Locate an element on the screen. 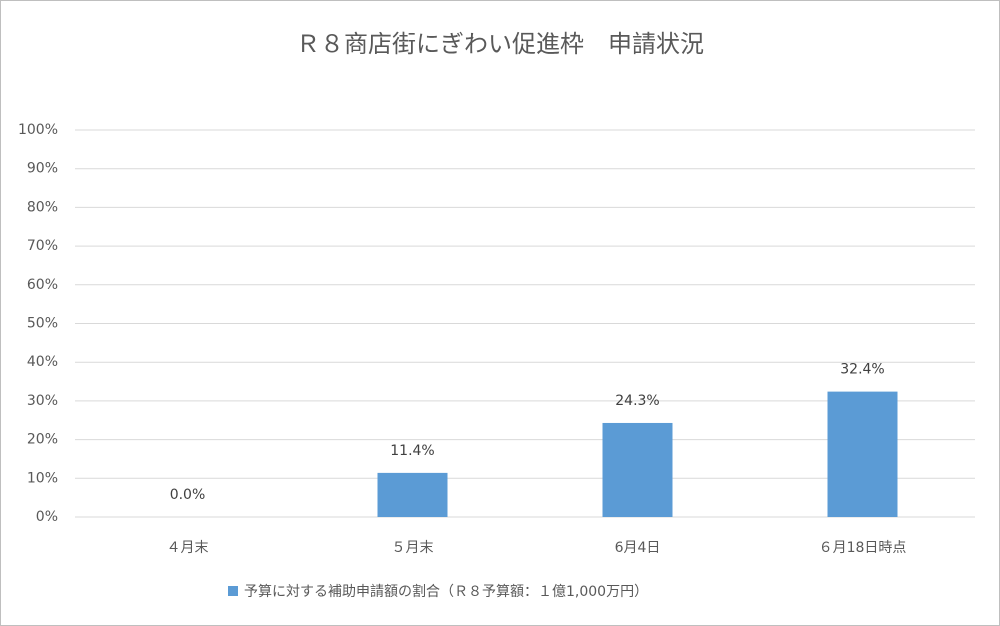  y-tick-label: 60% is located at coordinates (42, 285).